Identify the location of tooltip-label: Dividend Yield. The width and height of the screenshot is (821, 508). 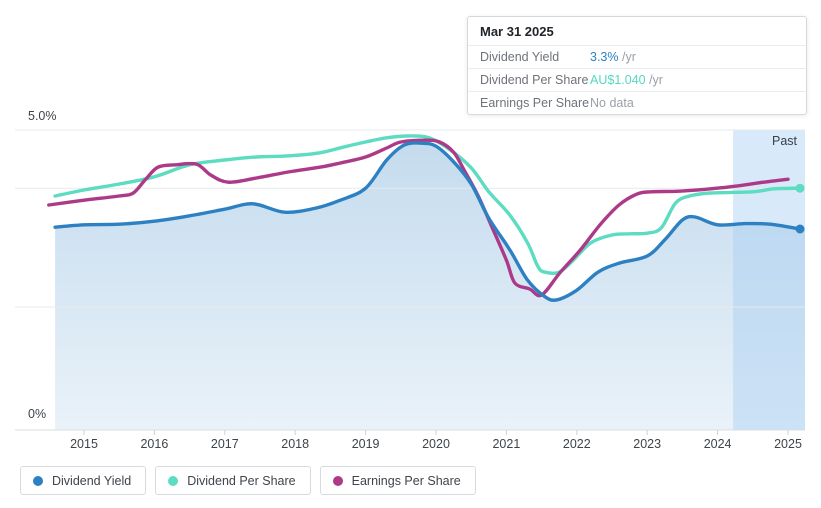
(520, 57).